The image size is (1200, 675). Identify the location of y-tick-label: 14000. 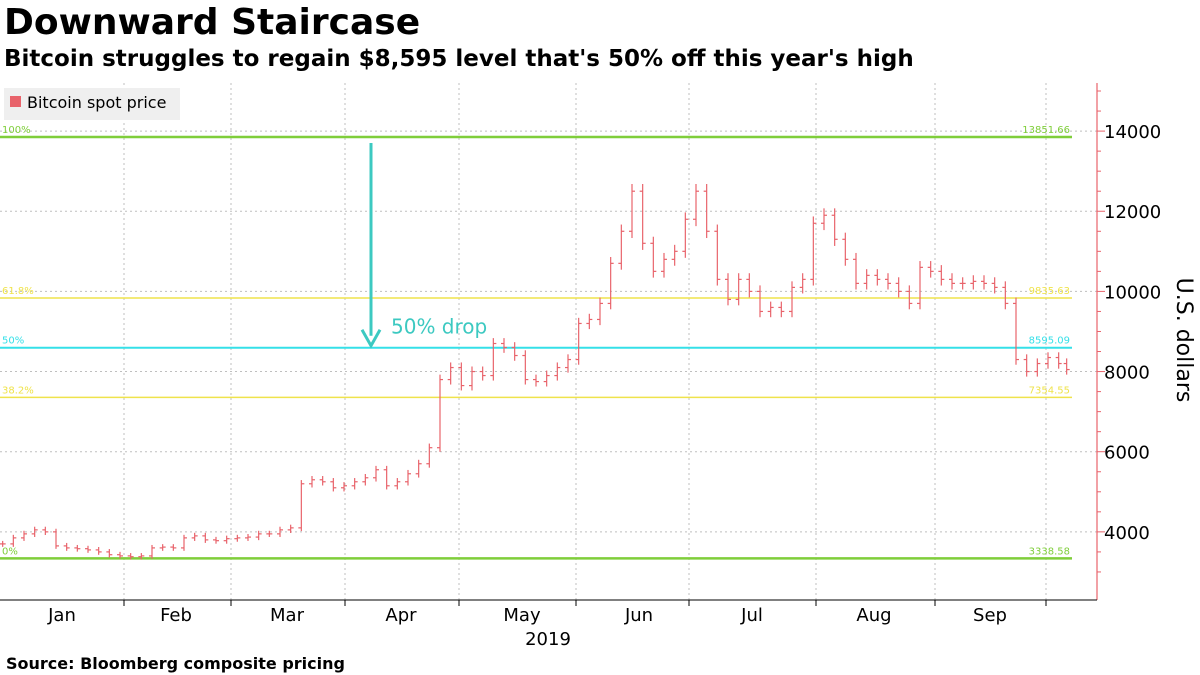
(1132, 132).